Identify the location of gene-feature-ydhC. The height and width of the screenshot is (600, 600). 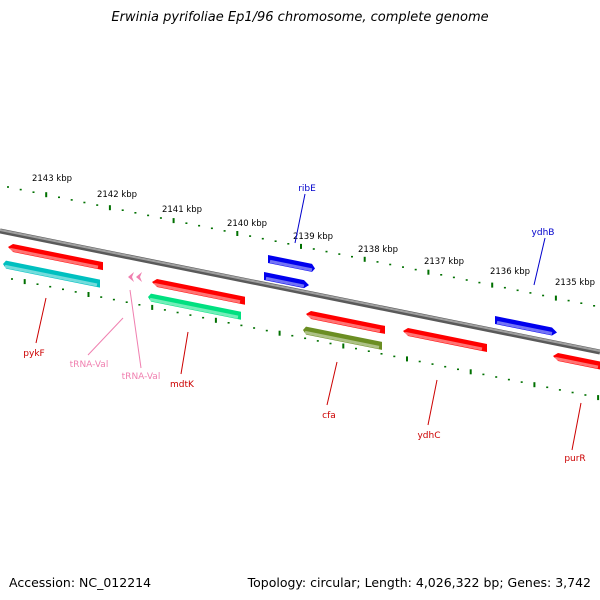
(445, 340).